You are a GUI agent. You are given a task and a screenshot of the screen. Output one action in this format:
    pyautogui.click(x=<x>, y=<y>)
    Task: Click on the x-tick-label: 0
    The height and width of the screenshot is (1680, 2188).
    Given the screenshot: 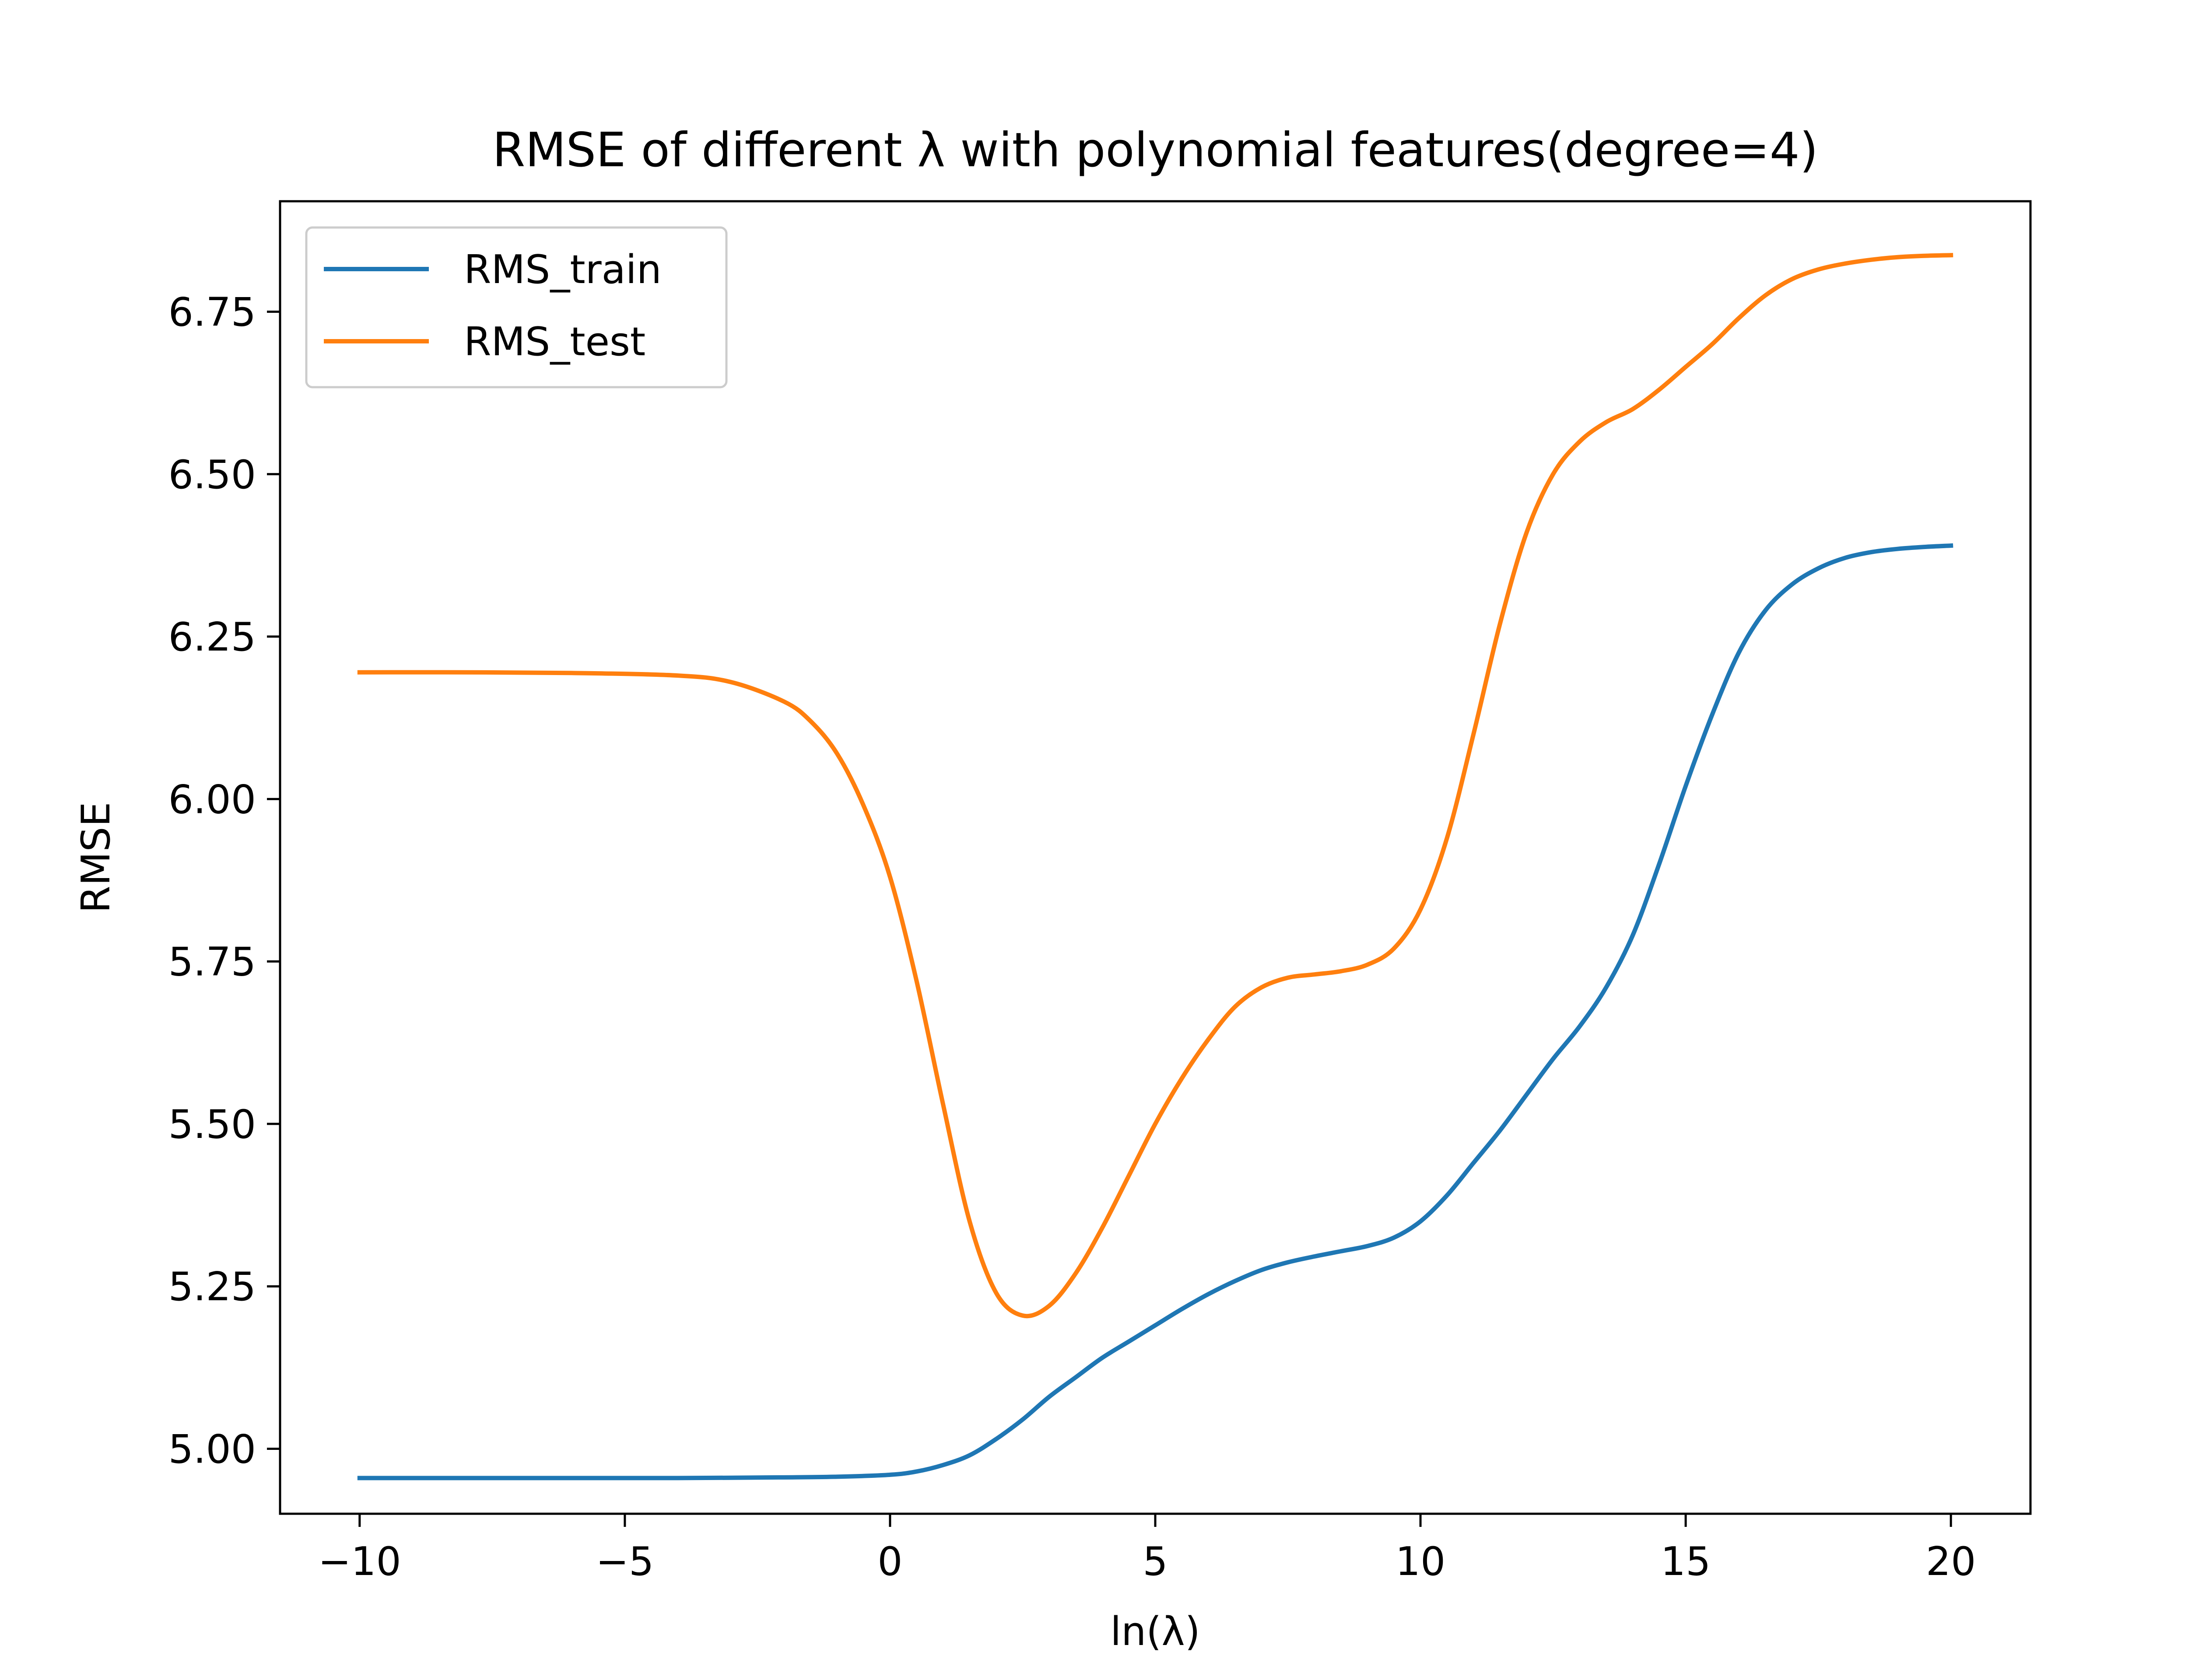 What is the action you would take?
    pyautogui.click(x=890, y=1562)
    